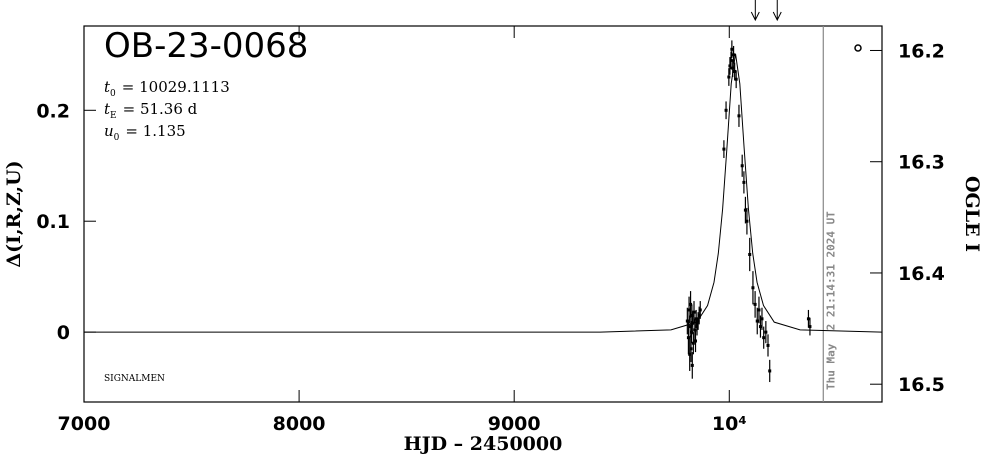  I want to click on parameter: tE = 51.36 d, so click(151, 110).